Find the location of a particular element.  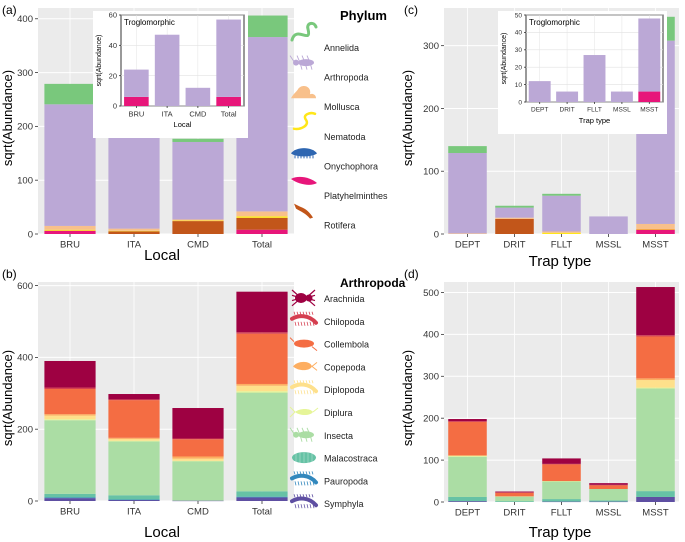

panel-d-x-axis-title: Trap type is located at coordinates (560, 532).